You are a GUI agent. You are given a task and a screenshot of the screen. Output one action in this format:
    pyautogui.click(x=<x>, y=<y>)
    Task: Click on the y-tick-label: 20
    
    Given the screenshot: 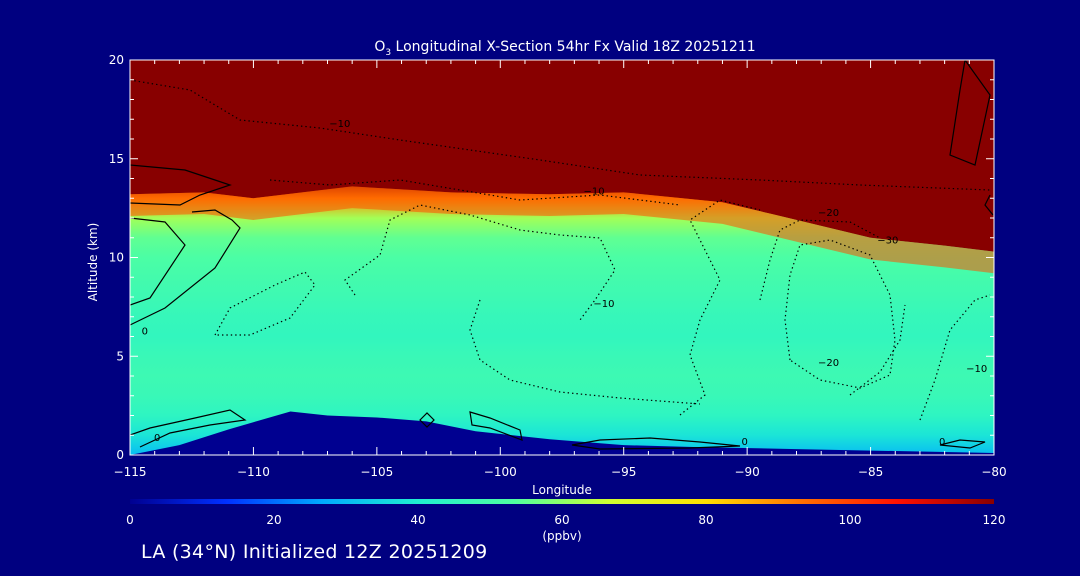 What is the action you would take?
    pyautogui.click(x=116, y=60)
    